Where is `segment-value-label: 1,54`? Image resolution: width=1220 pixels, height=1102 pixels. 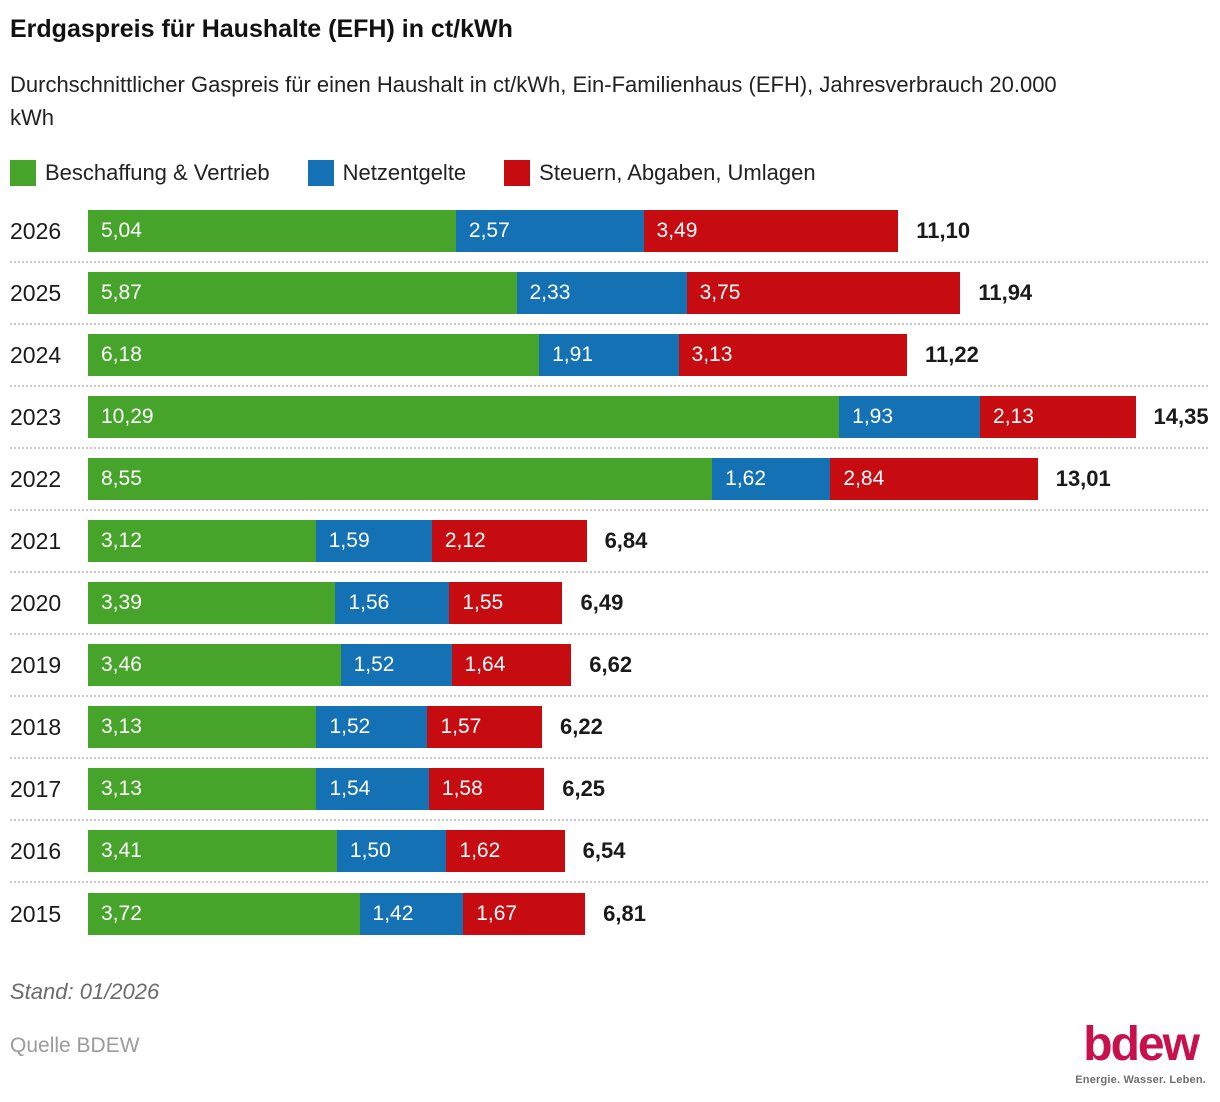
segment-value-label: 1,54 is located at coordinates (350, 788).